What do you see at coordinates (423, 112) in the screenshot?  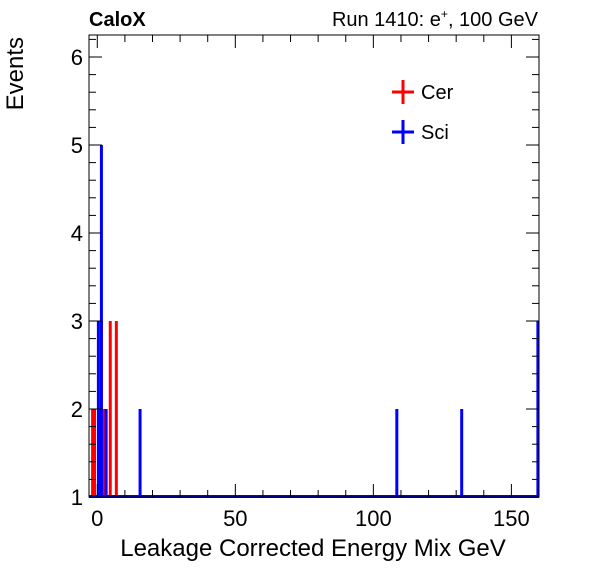 I see `legend: Cer Sci` at bounding box center [423, 112].